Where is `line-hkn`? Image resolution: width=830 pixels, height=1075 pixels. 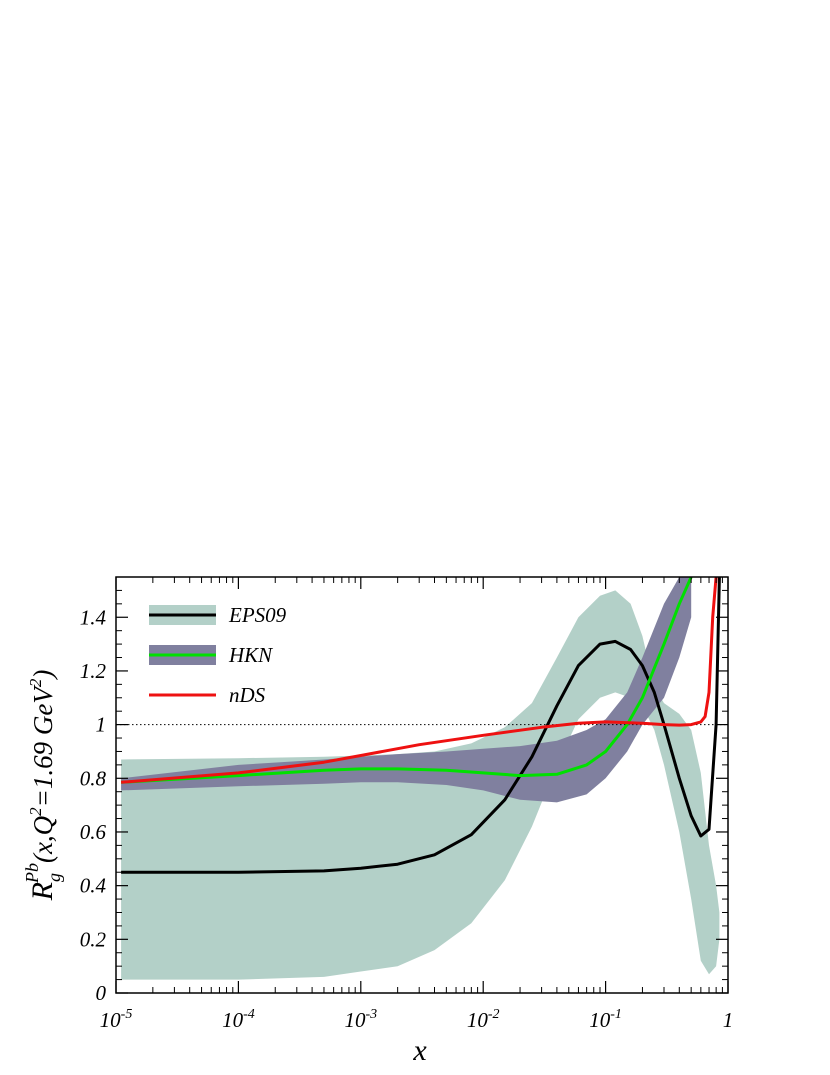
line-hkn is located at coordinates (407, 680).